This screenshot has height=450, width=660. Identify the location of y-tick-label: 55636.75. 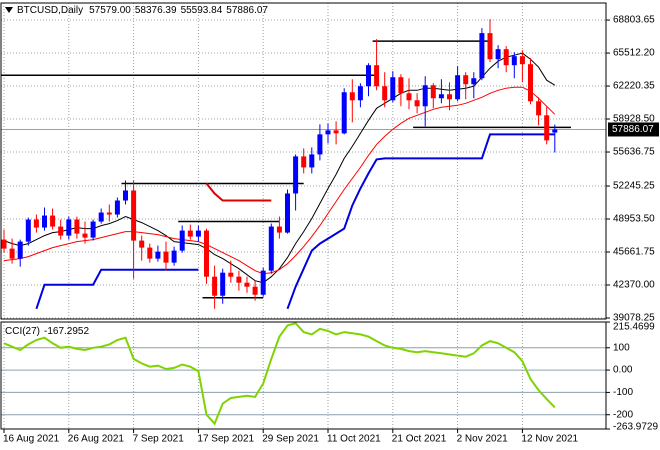
(634, 152).